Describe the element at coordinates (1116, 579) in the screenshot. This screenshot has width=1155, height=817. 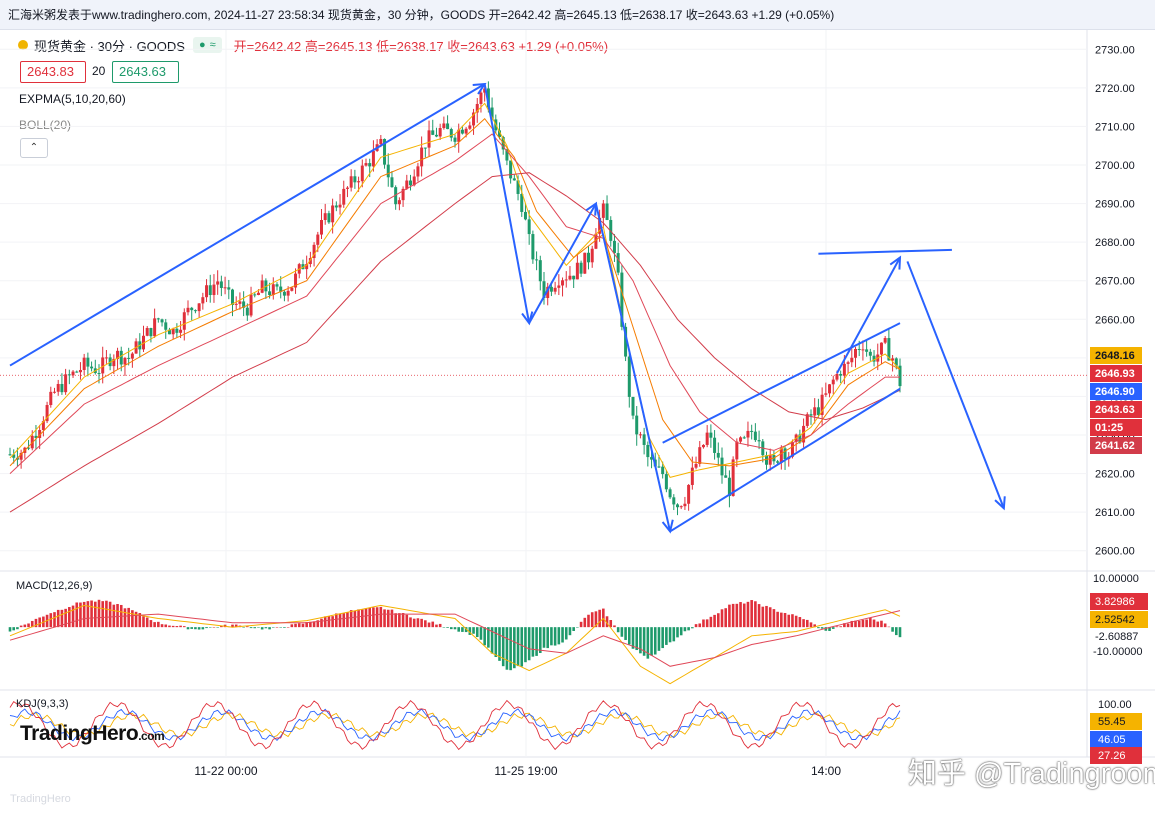
I see `macd-tick-label: 10.00000` at that location.